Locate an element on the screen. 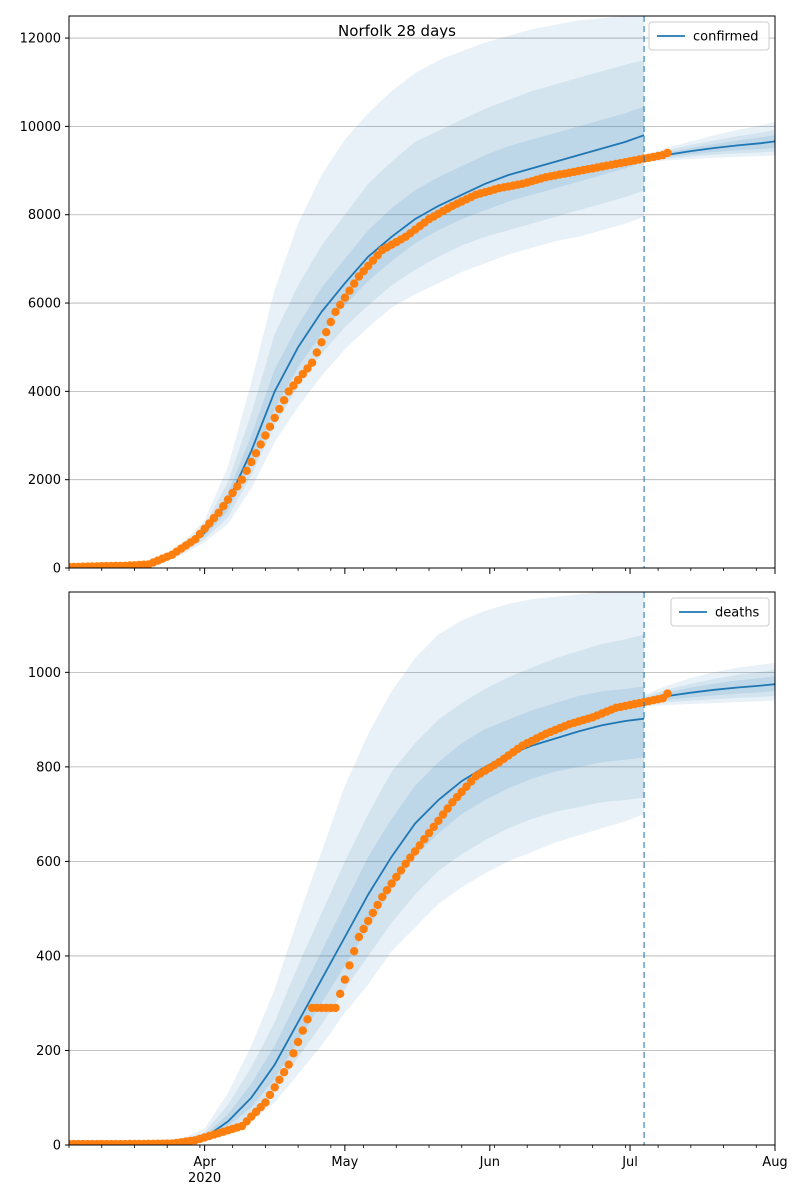  confirmed-y-tick-label: 4000 is located at coordinates (44, 392).